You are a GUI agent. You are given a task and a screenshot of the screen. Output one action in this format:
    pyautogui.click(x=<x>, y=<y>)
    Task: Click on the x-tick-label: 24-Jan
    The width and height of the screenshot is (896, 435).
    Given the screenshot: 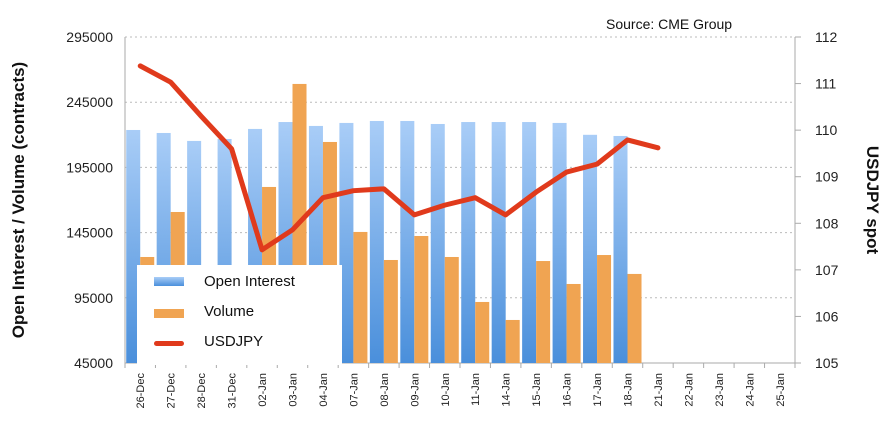 What is the action you would take?
    pyautogui.click(x=750, y=390)
    